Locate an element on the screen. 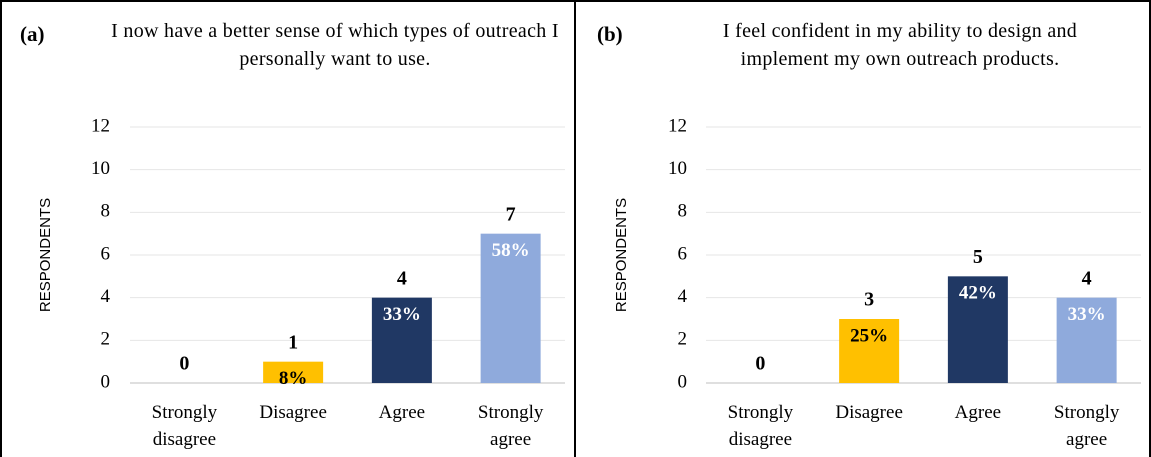 This screenshot has width=1151, height=457. value-label: 5 is located at coordinates (978, 257).